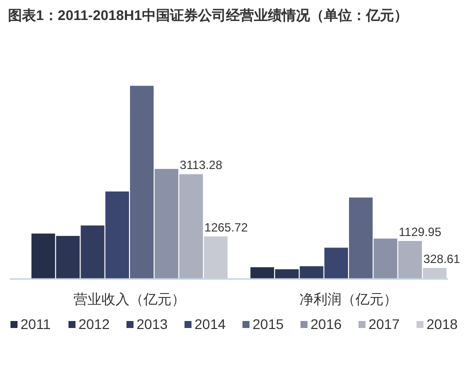 This screenshot has height=385, width=473. I want to click on legend-label: 2015, so click(268, 324).